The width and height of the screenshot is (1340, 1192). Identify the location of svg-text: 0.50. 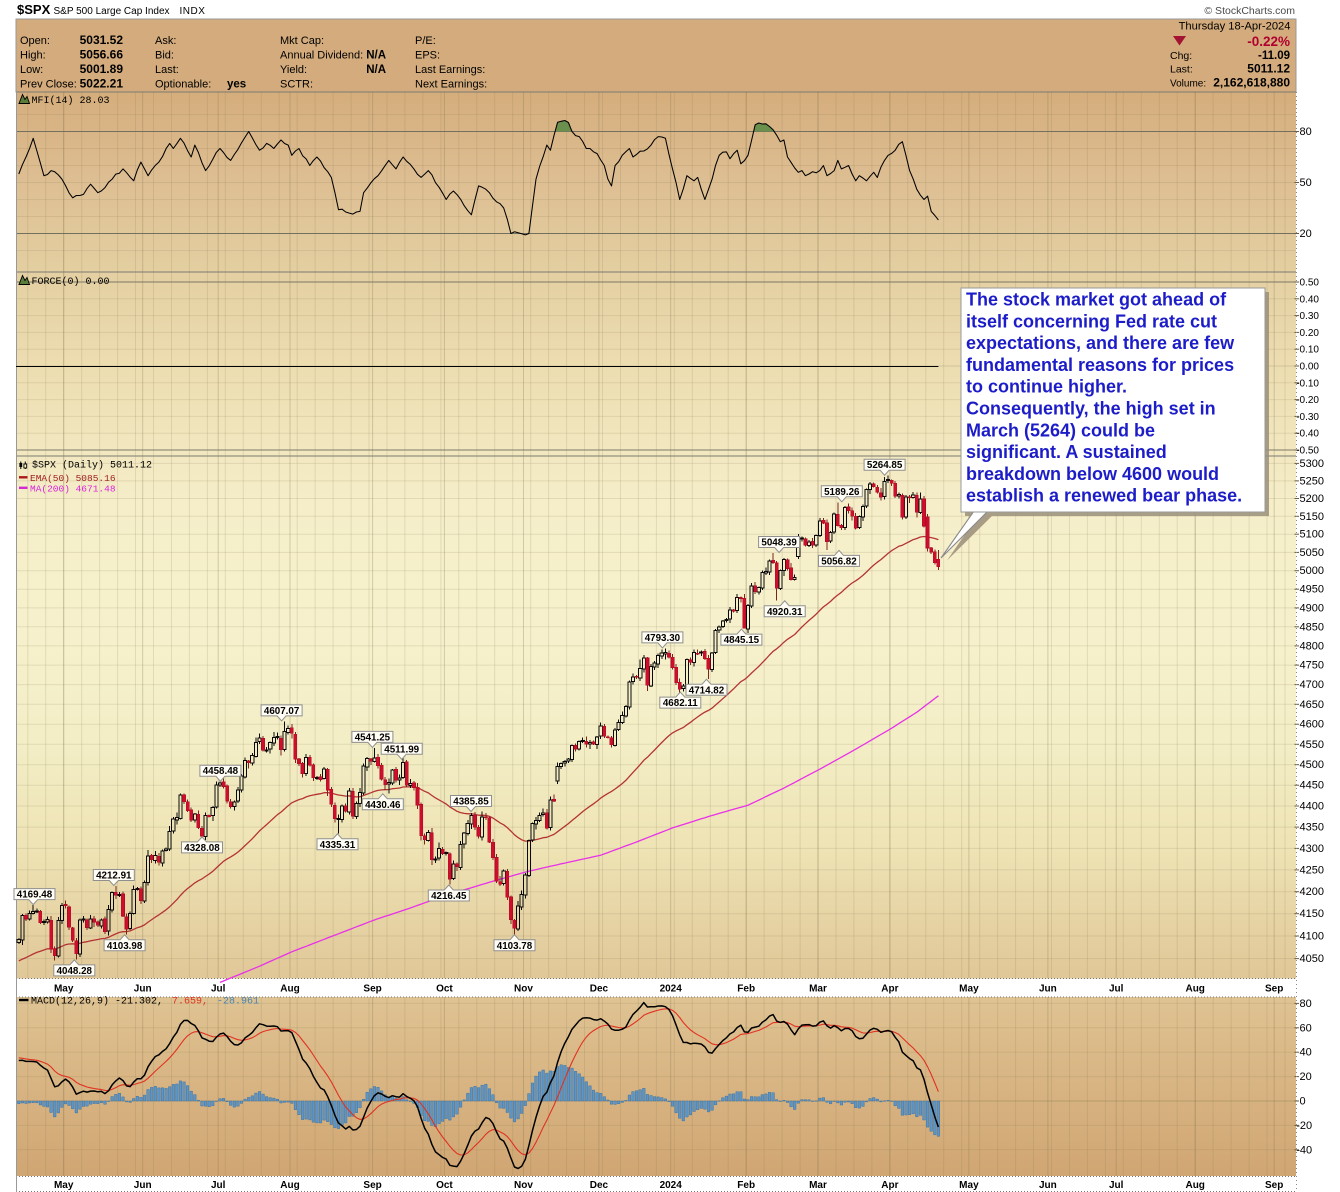
(1310, 283).